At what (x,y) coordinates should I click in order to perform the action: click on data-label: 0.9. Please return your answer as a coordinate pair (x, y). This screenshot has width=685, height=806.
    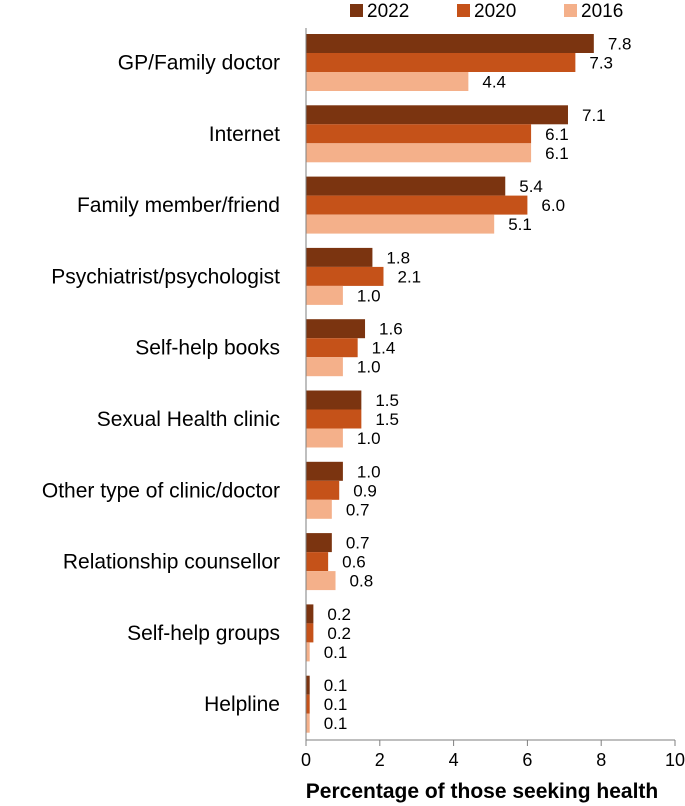
    Looking at the image, I should click on (365, 490).